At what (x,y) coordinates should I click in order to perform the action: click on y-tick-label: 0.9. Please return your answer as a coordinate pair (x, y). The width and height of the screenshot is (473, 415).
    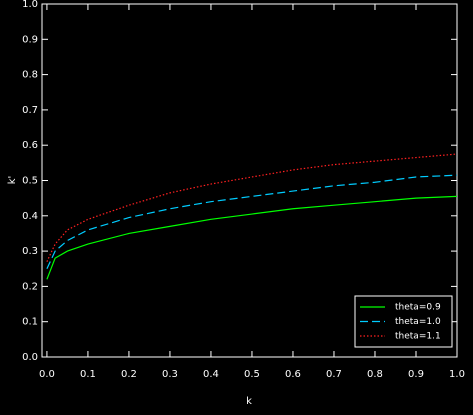
    Looking at the image, I should click on (30, 39).